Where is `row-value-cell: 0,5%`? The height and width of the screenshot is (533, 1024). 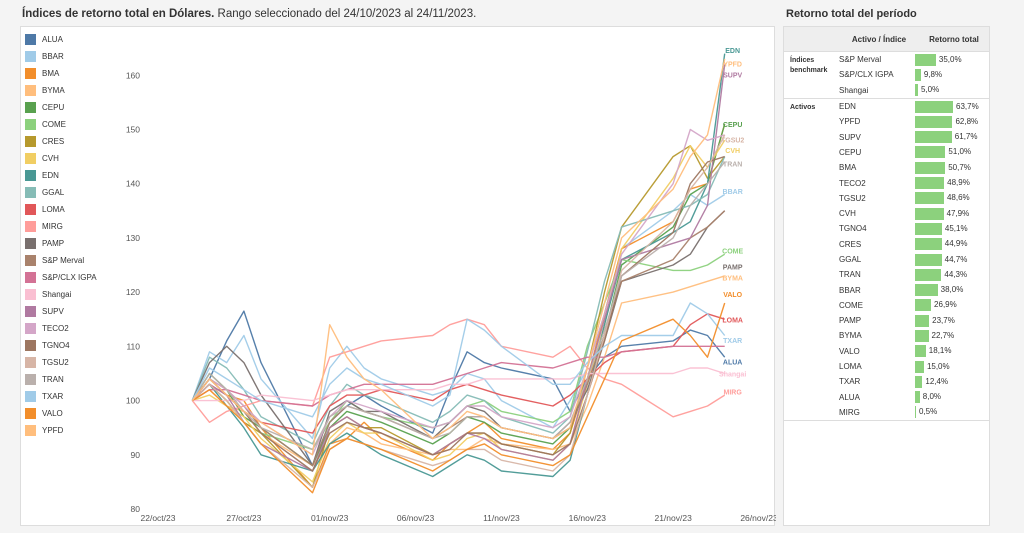
row-value-cell: 0,5% is located at coordinates (950, 412).